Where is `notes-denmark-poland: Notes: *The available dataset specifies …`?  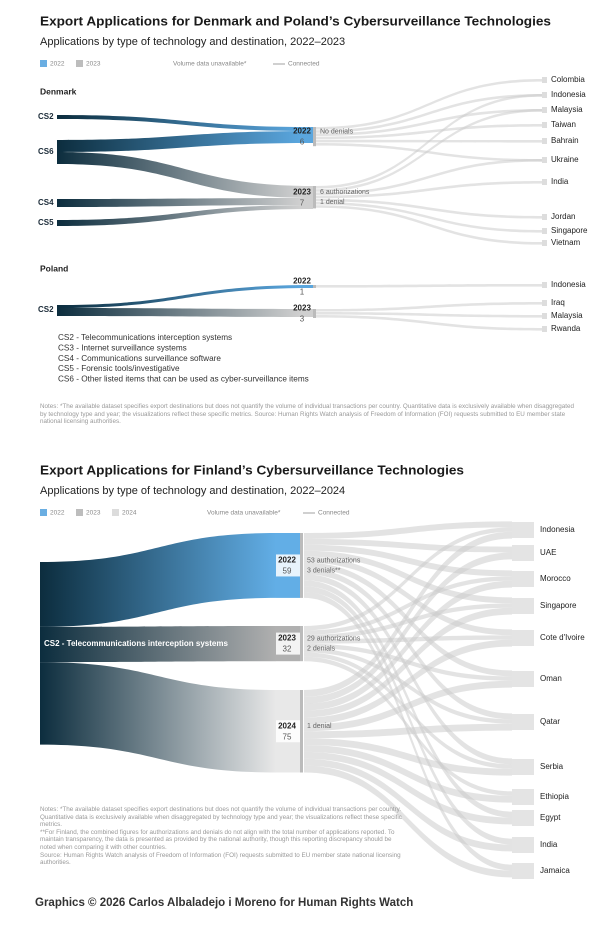
notes-denmark-poland: Notes: *The available dataset specifies … is located at coordinates (310, 414).